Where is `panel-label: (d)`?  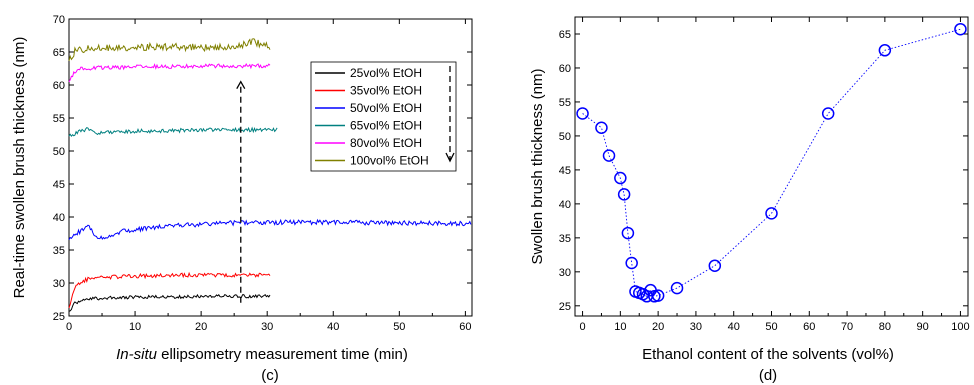
panel-label: (d) is located at coordinates (768, 375).